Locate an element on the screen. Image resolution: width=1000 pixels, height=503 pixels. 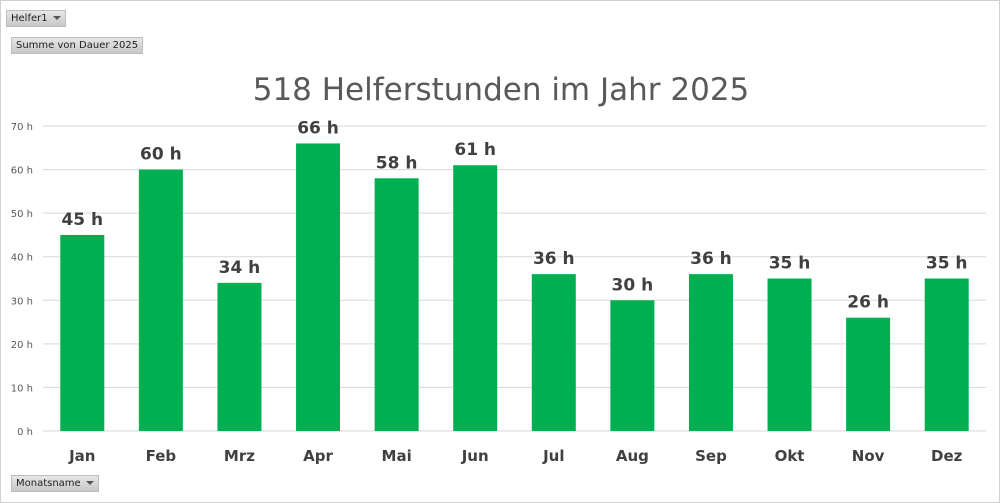
filter-label: Helfer1 is located at coordinates (29, 18).